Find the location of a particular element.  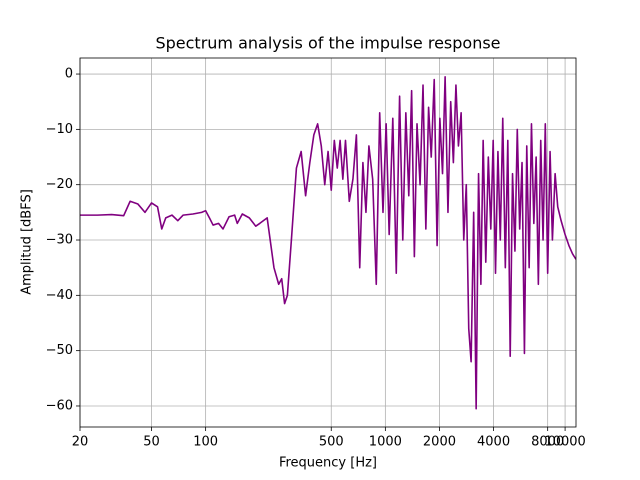

y-tick-label: −20 is located at coordinates (59, 184).